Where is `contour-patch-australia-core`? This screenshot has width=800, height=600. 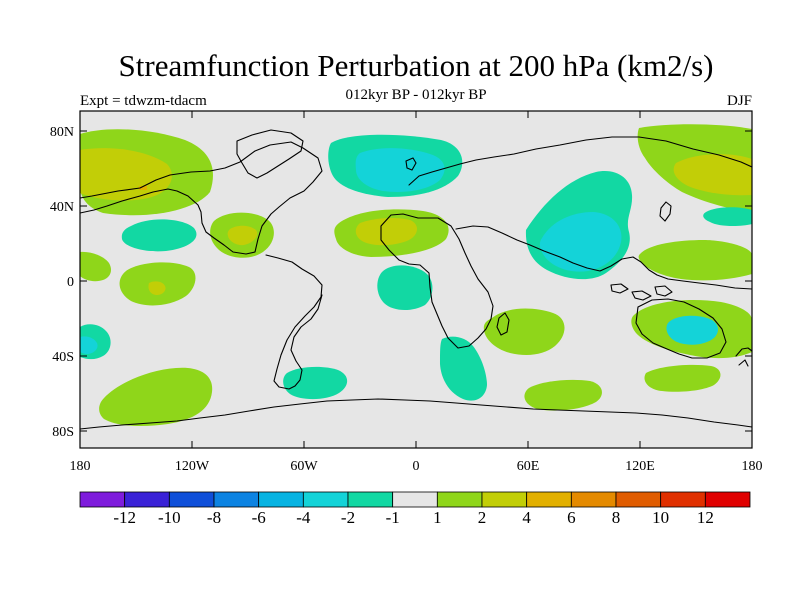
contour-patch-australia-core is located at coordinates (692, 330).